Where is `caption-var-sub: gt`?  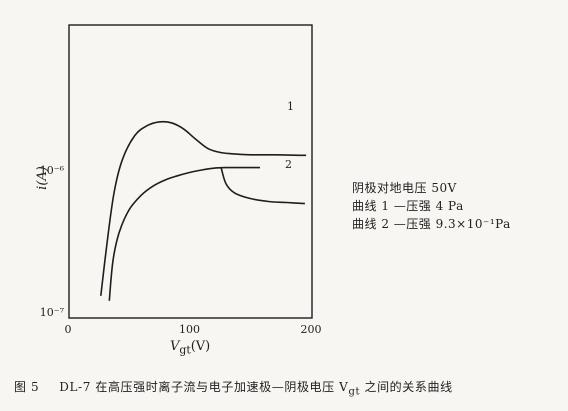
caption-var-sub: gt is located at coordinates (354, 392).